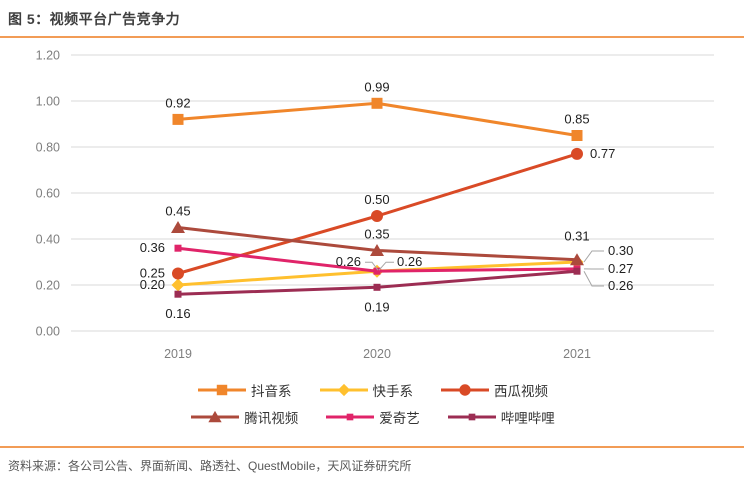 This screenshot has width=744, height=493. Describe the element at coordinates (152, 284) in the screenshot. I see `data-label: 0.20` at that location.